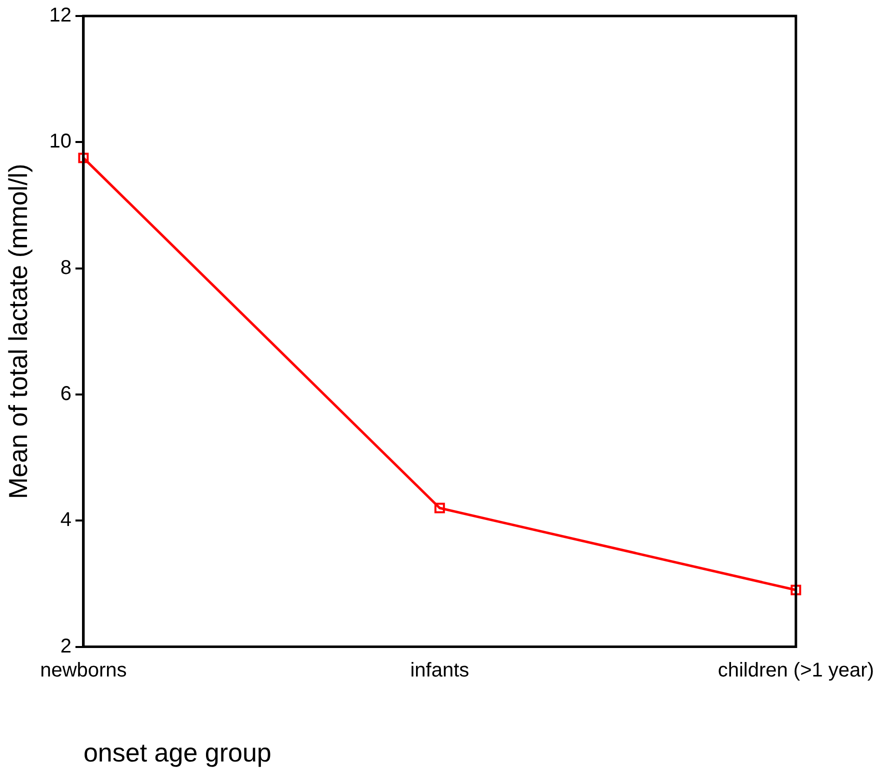 The image size is (878, 774). Describe the element at coordinates (17, 332) in the screenshot. I see `y-axis-title: Mean of total lactate (mmol/l)` at that location.